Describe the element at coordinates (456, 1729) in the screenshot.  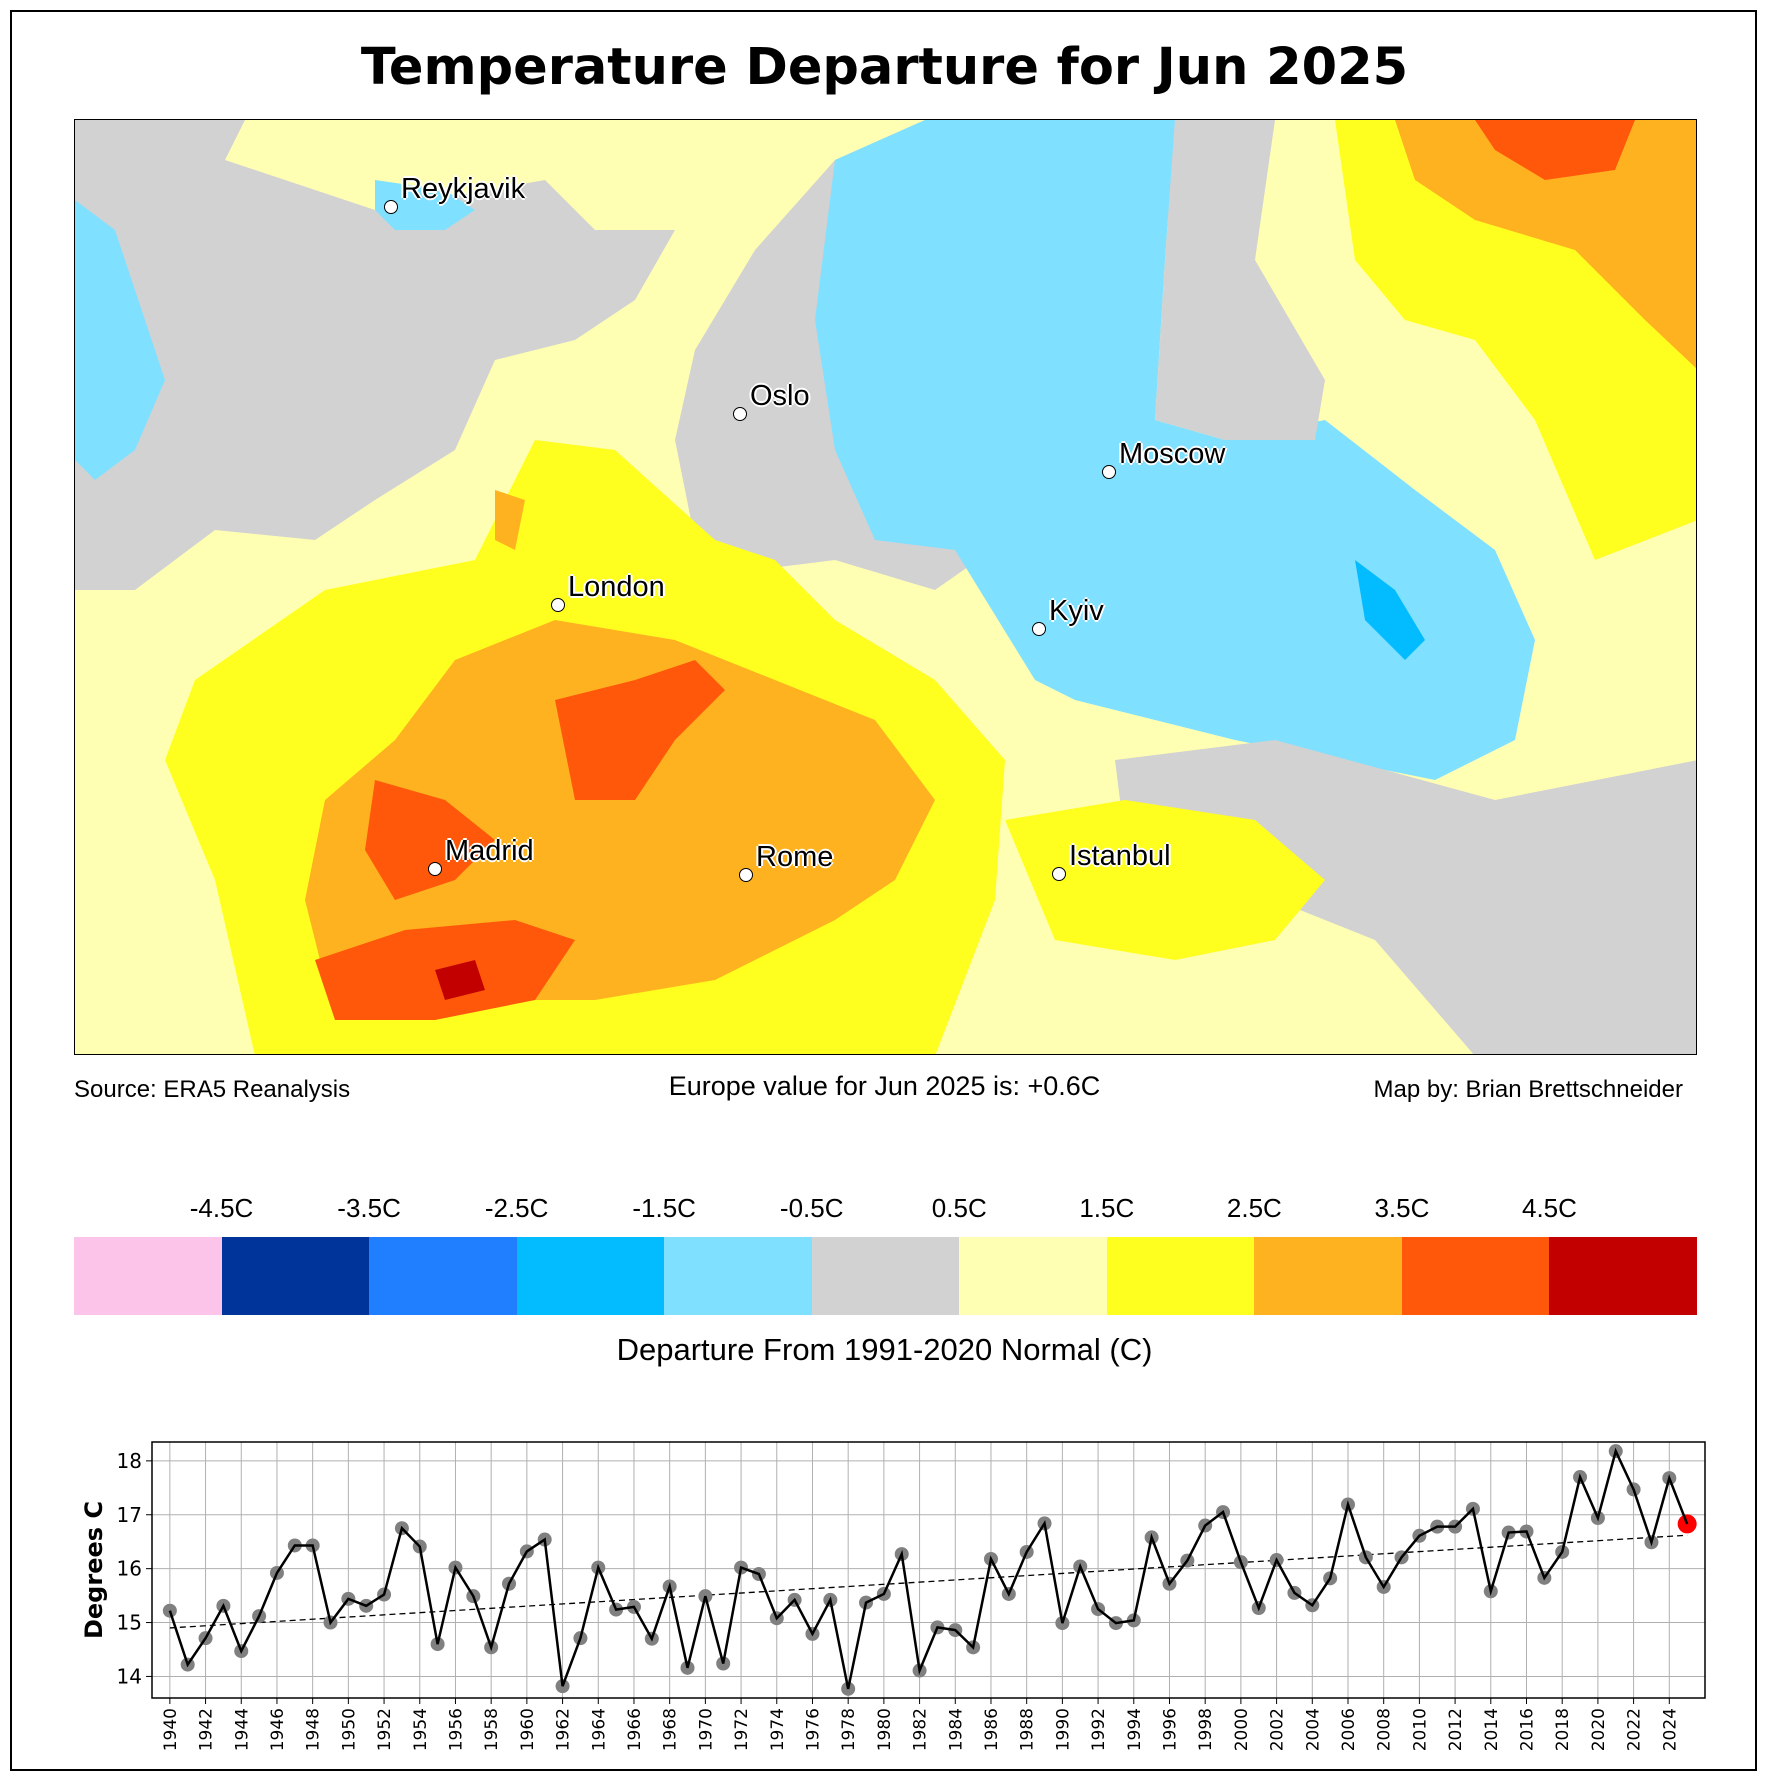
I see `x-tick-label: 1956` at that location.